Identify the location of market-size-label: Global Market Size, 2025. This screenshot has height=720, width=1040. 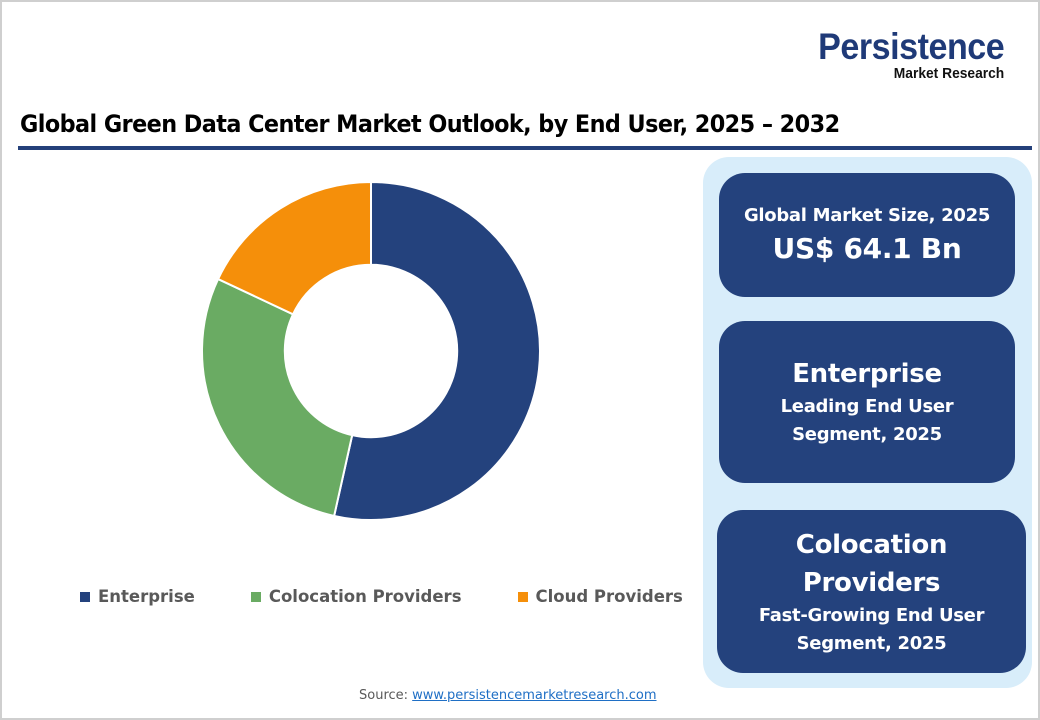
(867, 215).